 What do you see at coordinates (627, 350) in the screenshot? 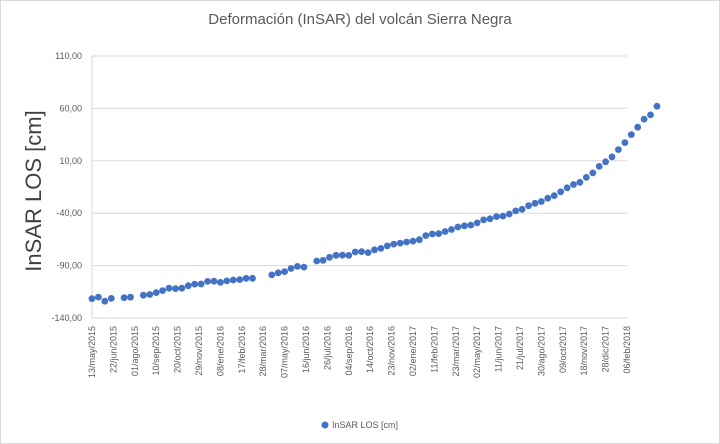
I see `x-tick-label: 06/feb/2018` at bounding box center [627, 350].